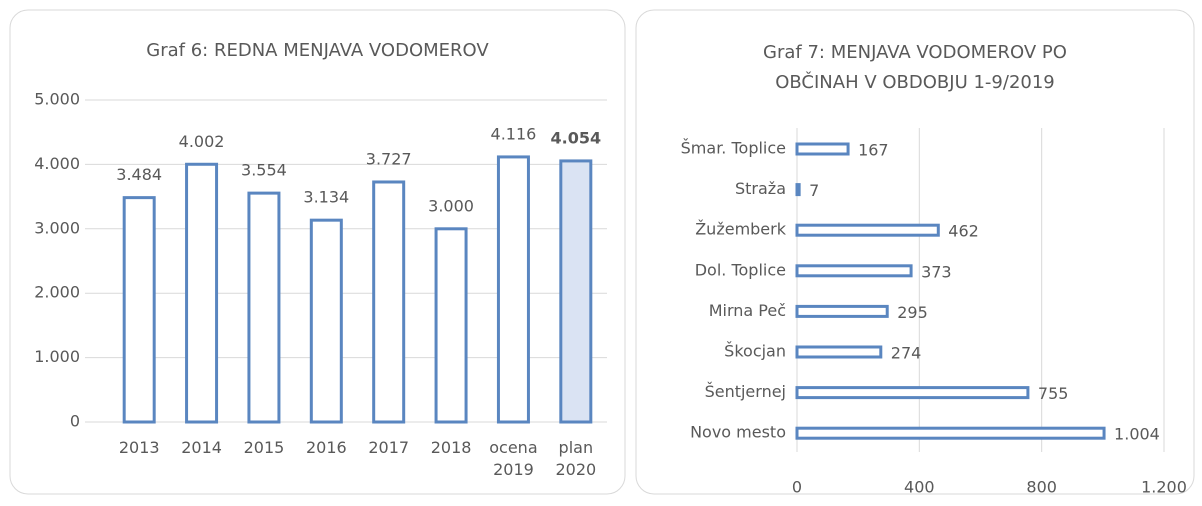 This screenshot has width=1202, height=506. What do you see at coordinates (576, 137) in the screenshot?
I see `value-label: 4.054` at bounding box center [576, 137].